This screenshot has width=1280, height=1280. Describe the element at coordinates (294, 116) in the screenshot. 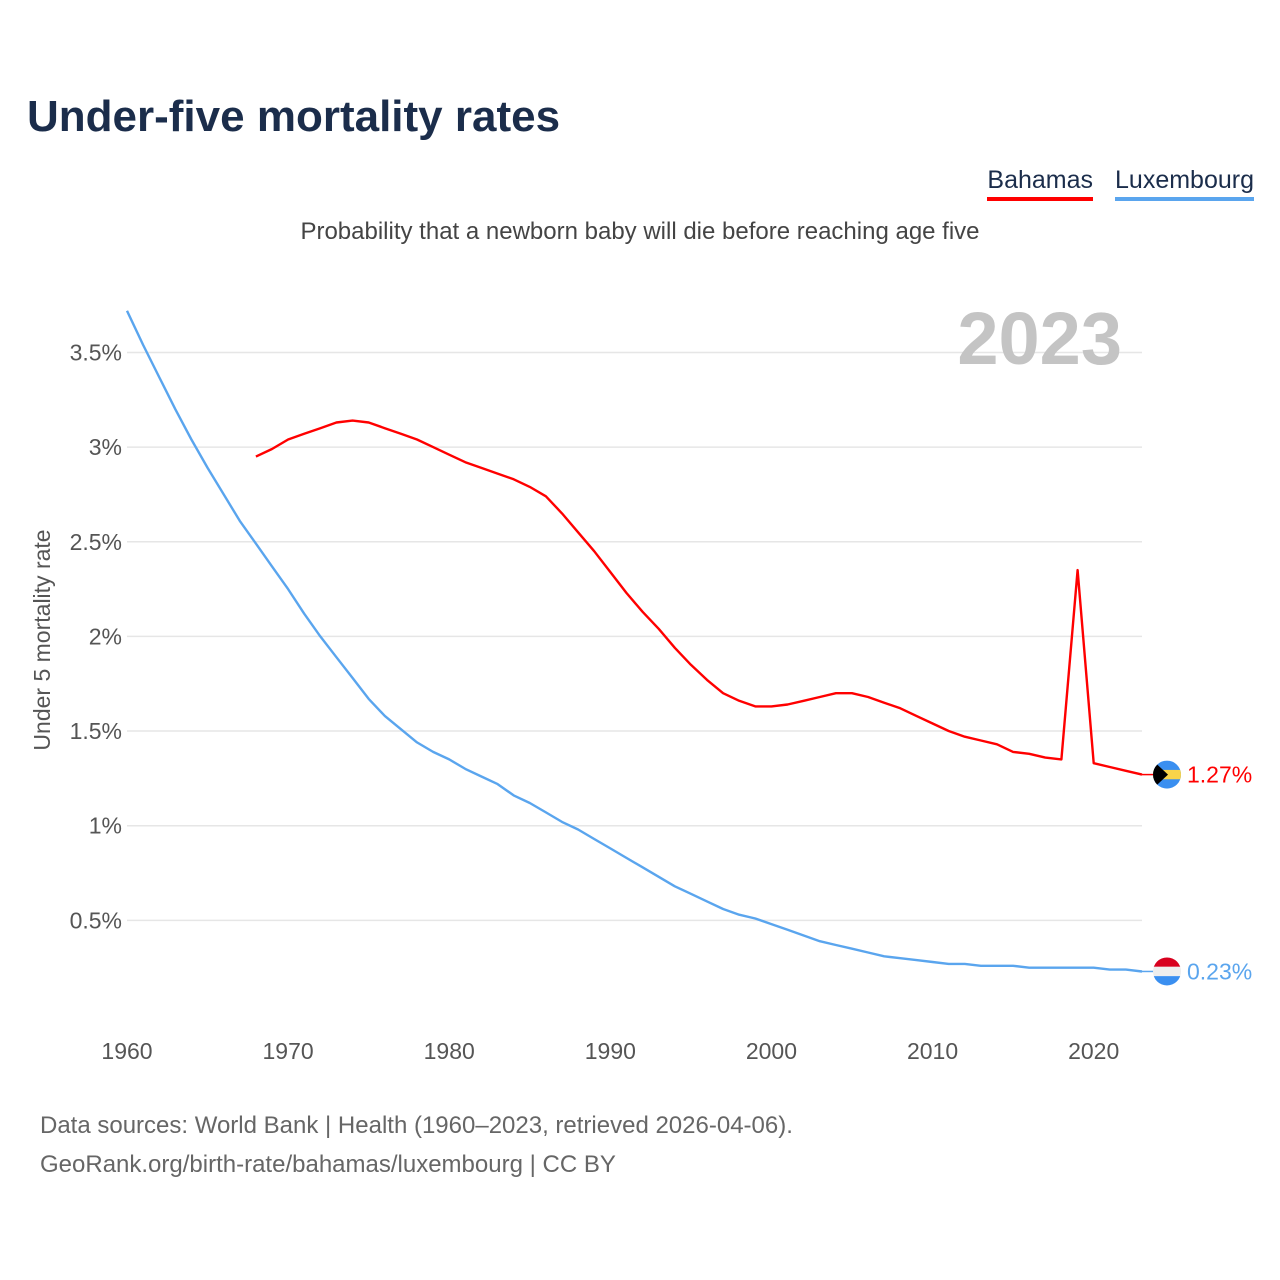

I see `chart-title: Under-five mortality rates` at that location.